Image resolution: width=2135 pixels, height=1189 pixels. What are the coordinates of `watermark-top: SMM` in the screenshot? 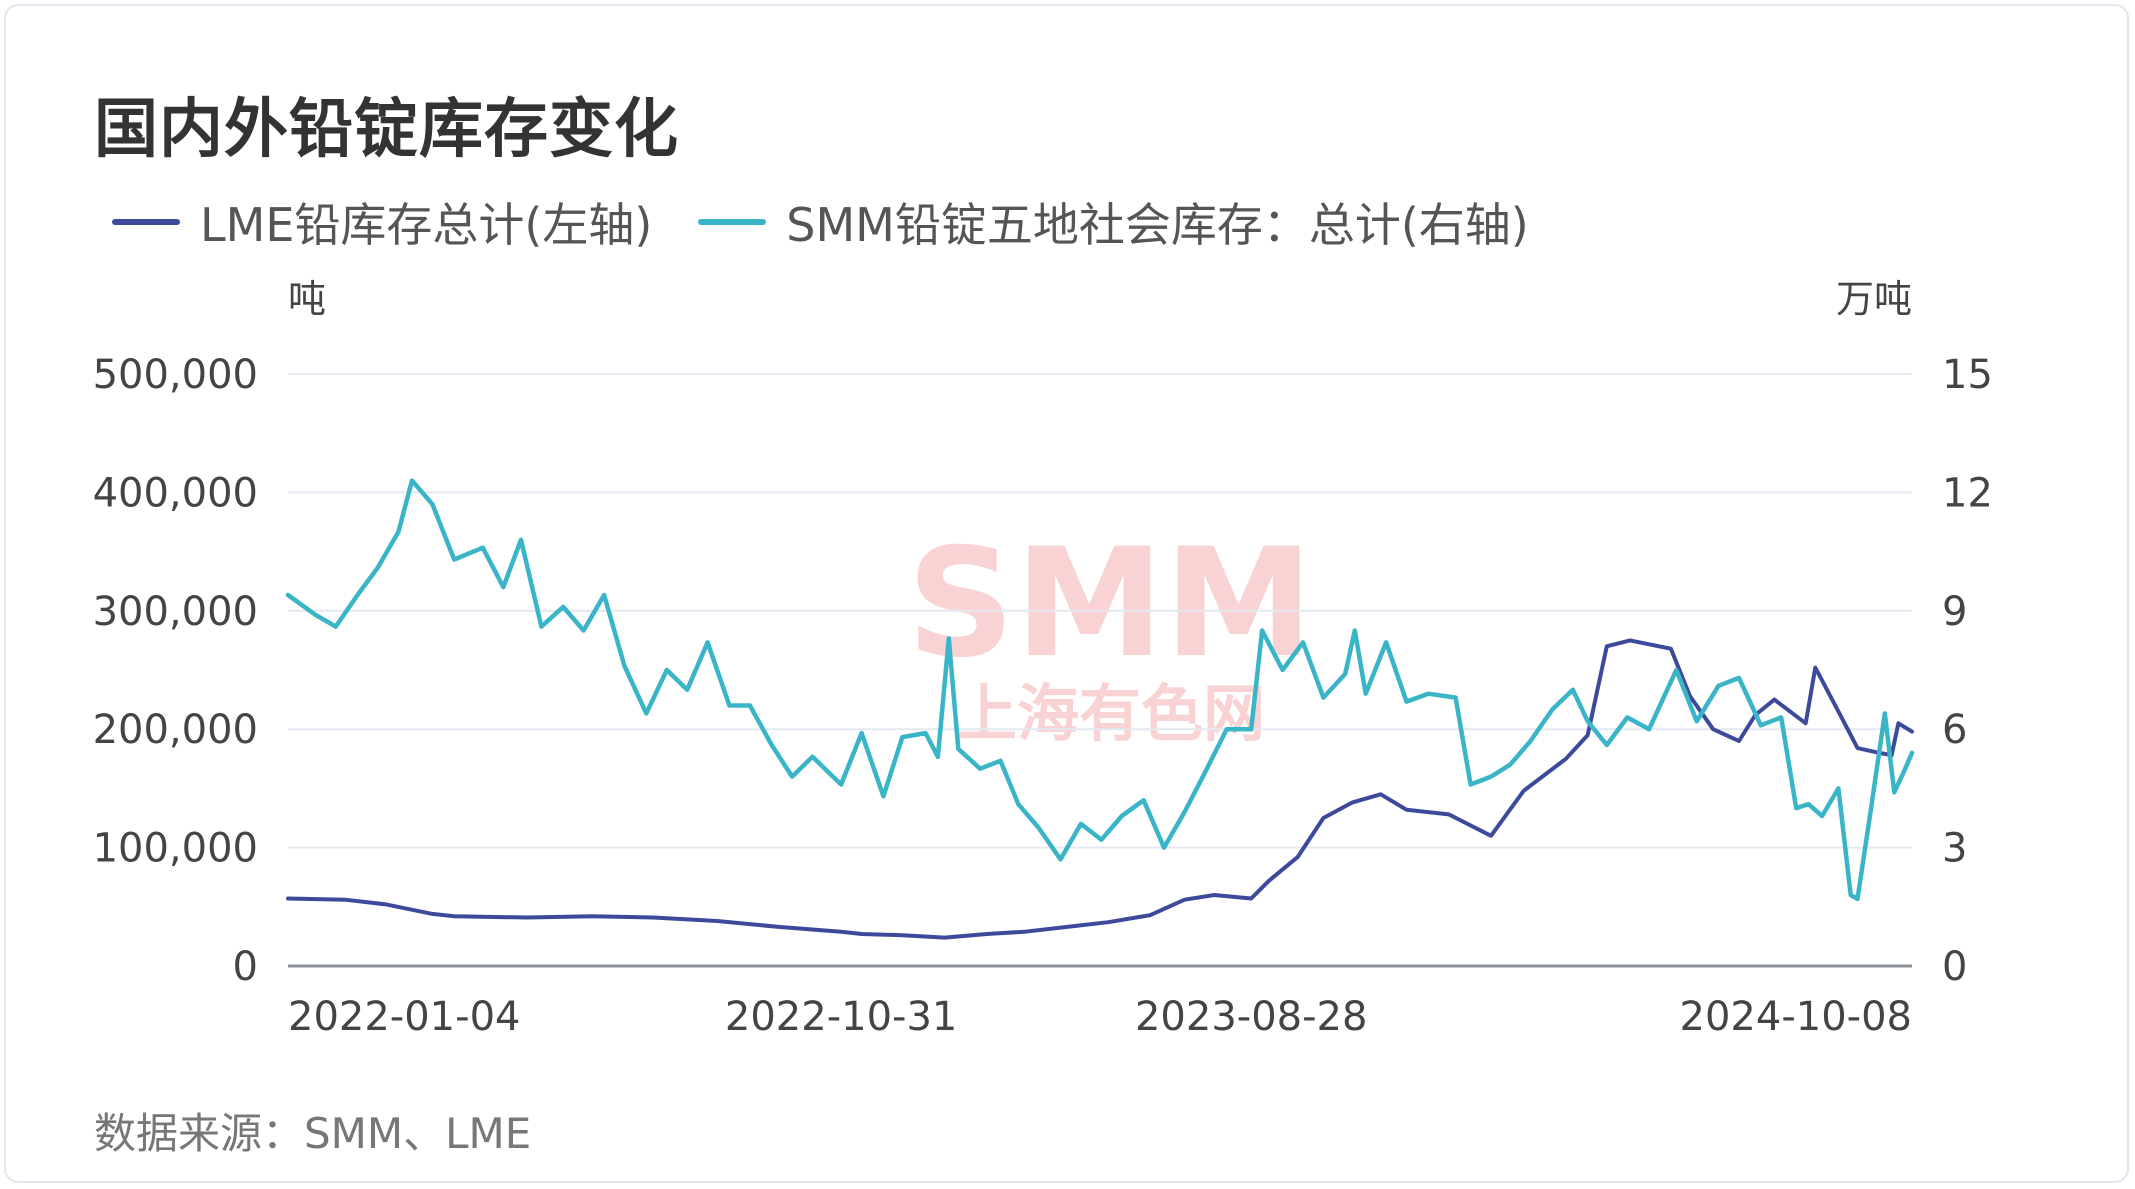 It's located at (1110, 604).